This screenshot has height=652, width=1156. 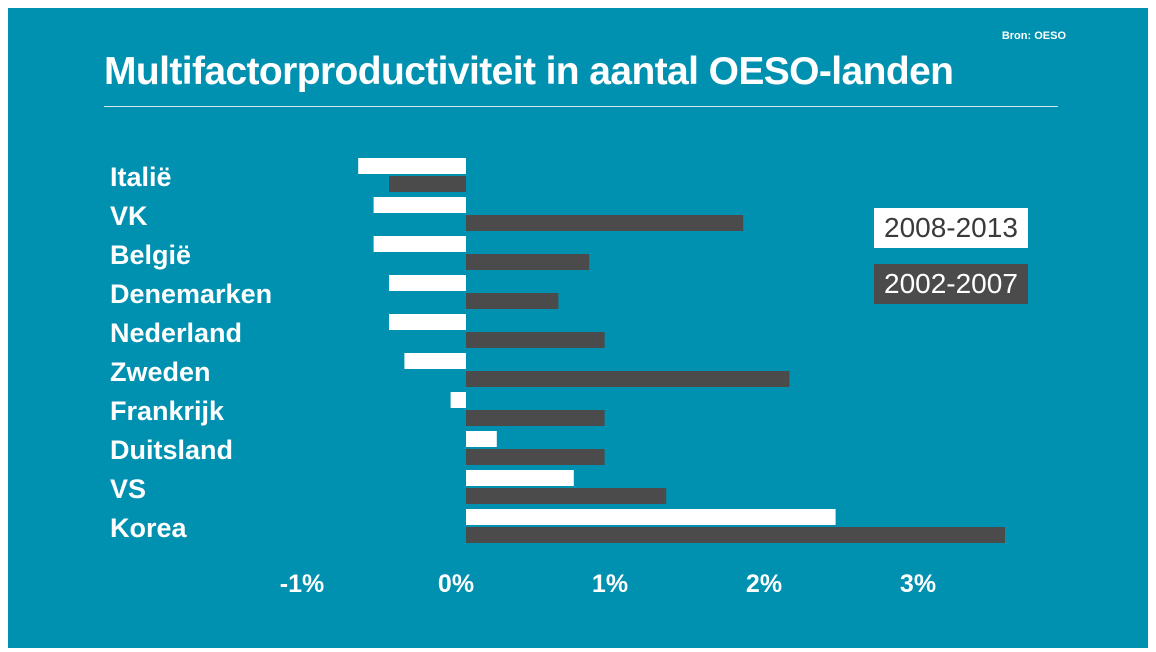 What do you see at coordinates (167, 411) in the screenshot?
I see `category-label: Frankrijk` at bounding box center [167, 411].